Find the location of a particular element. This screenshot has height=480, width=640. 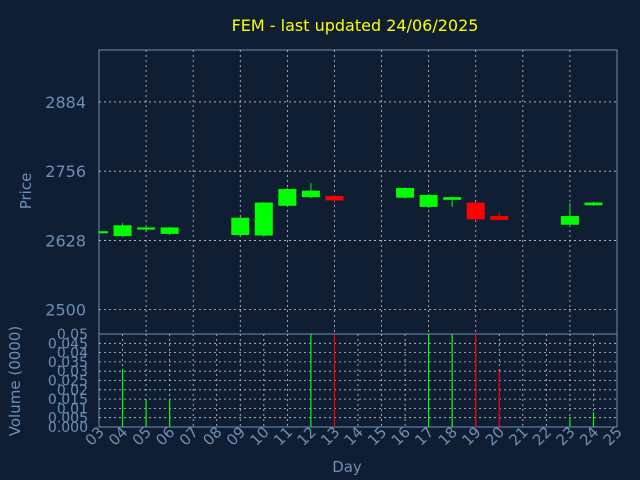

price-tick-label: 2884 is located at coordinates (65, 102).